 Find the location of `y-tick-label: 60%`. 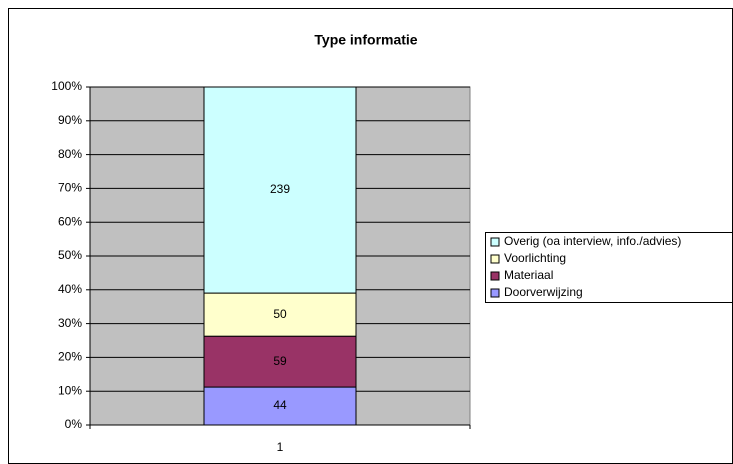

y-tick-label: 60% is located at coordinates (70, 221).